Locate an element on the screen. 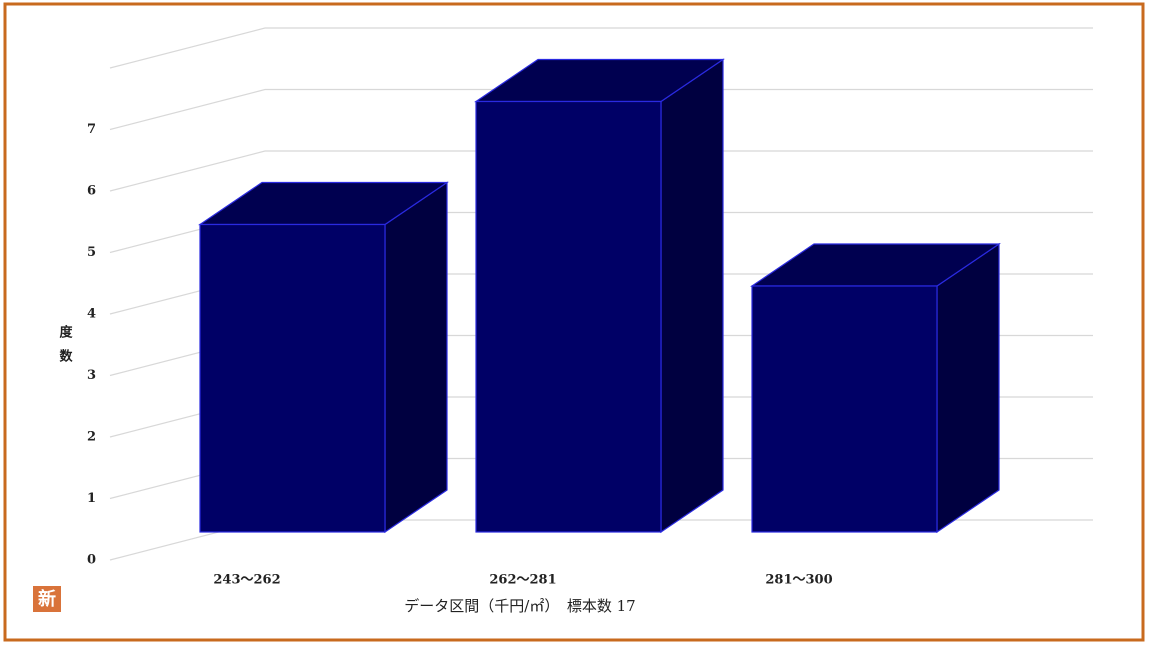  y-tick-label: 2 is located at coordinates (91, 437).